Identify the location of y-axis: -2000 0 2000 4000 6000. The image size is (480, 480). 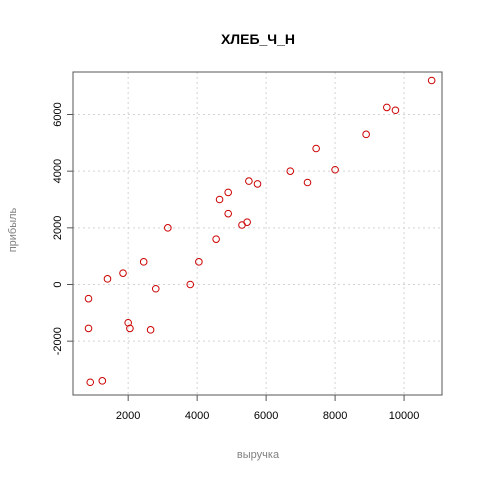
(62, 228).